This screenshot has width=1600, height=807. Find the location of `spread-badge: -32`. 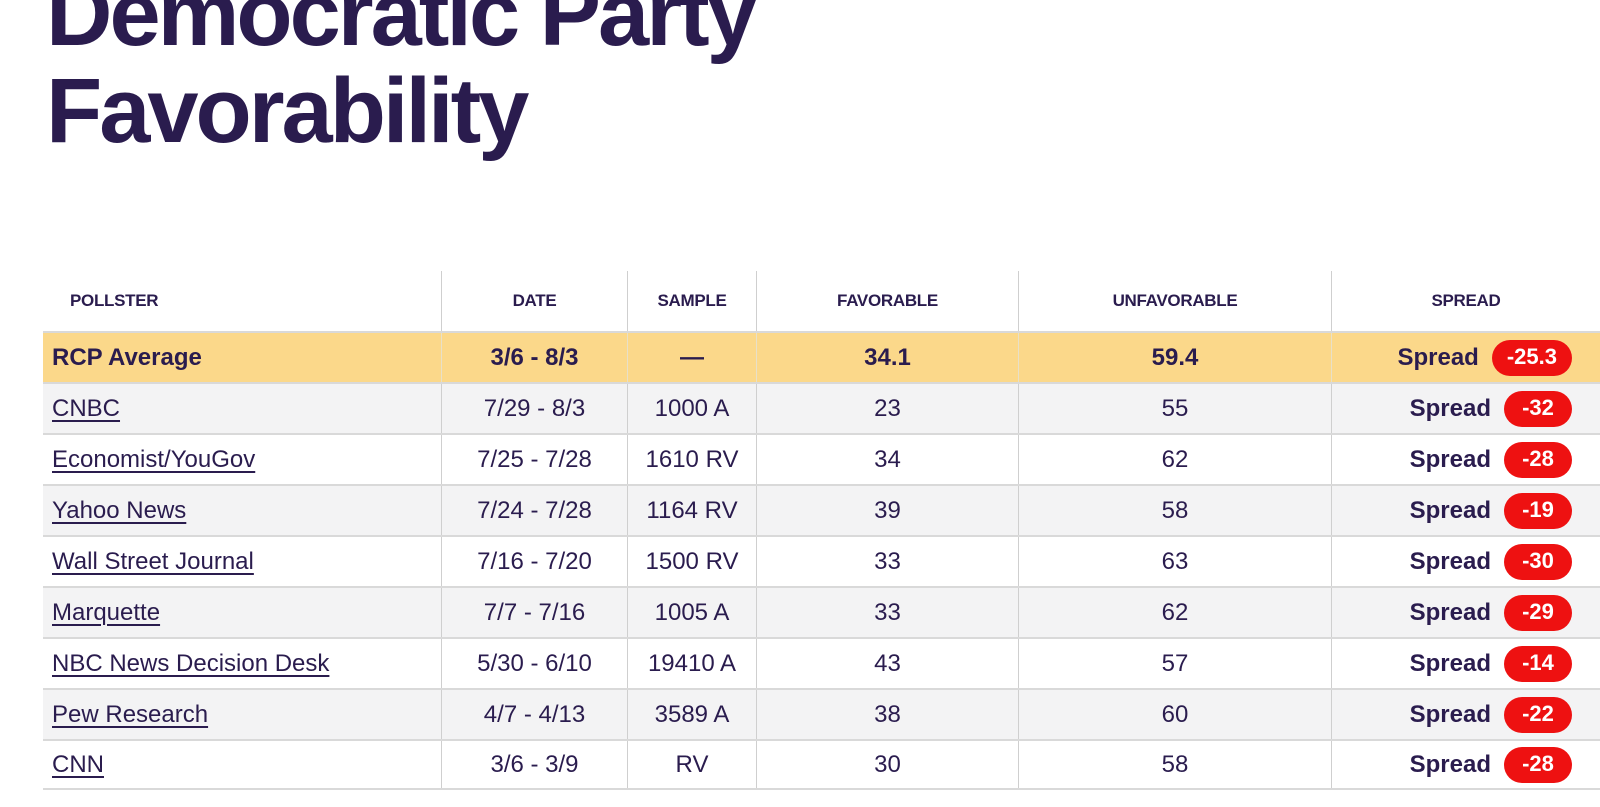

spread-badge: -32 is located at coordinates (1538, 408).